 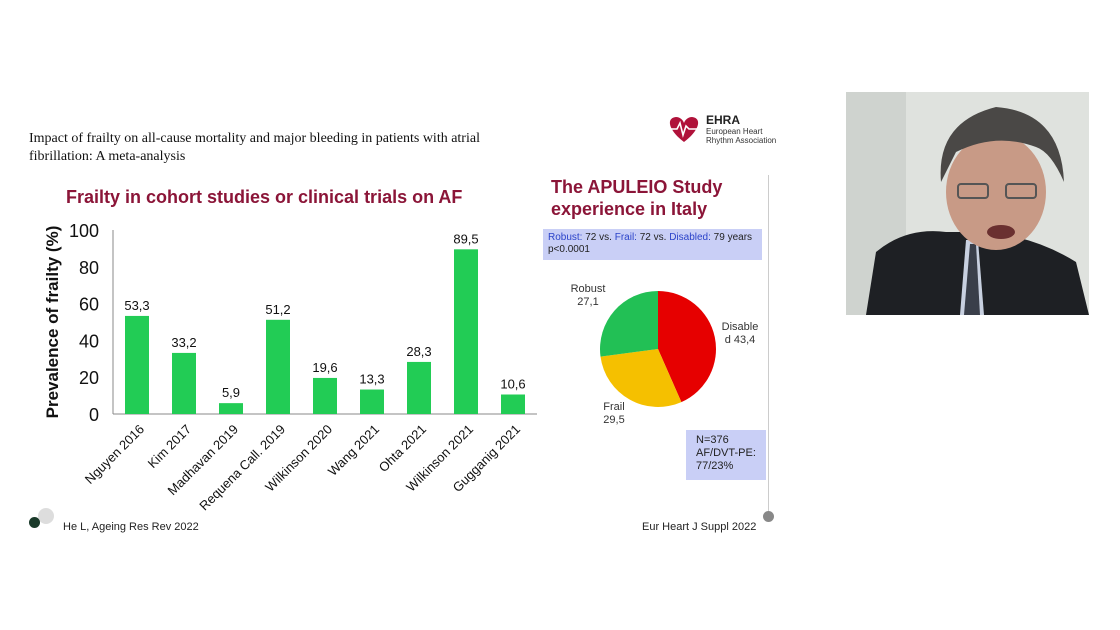 What do you see at coordinates (641, 378) in the screenshot?
I see `pie-slice-frail` at bounding box center [641, 378].